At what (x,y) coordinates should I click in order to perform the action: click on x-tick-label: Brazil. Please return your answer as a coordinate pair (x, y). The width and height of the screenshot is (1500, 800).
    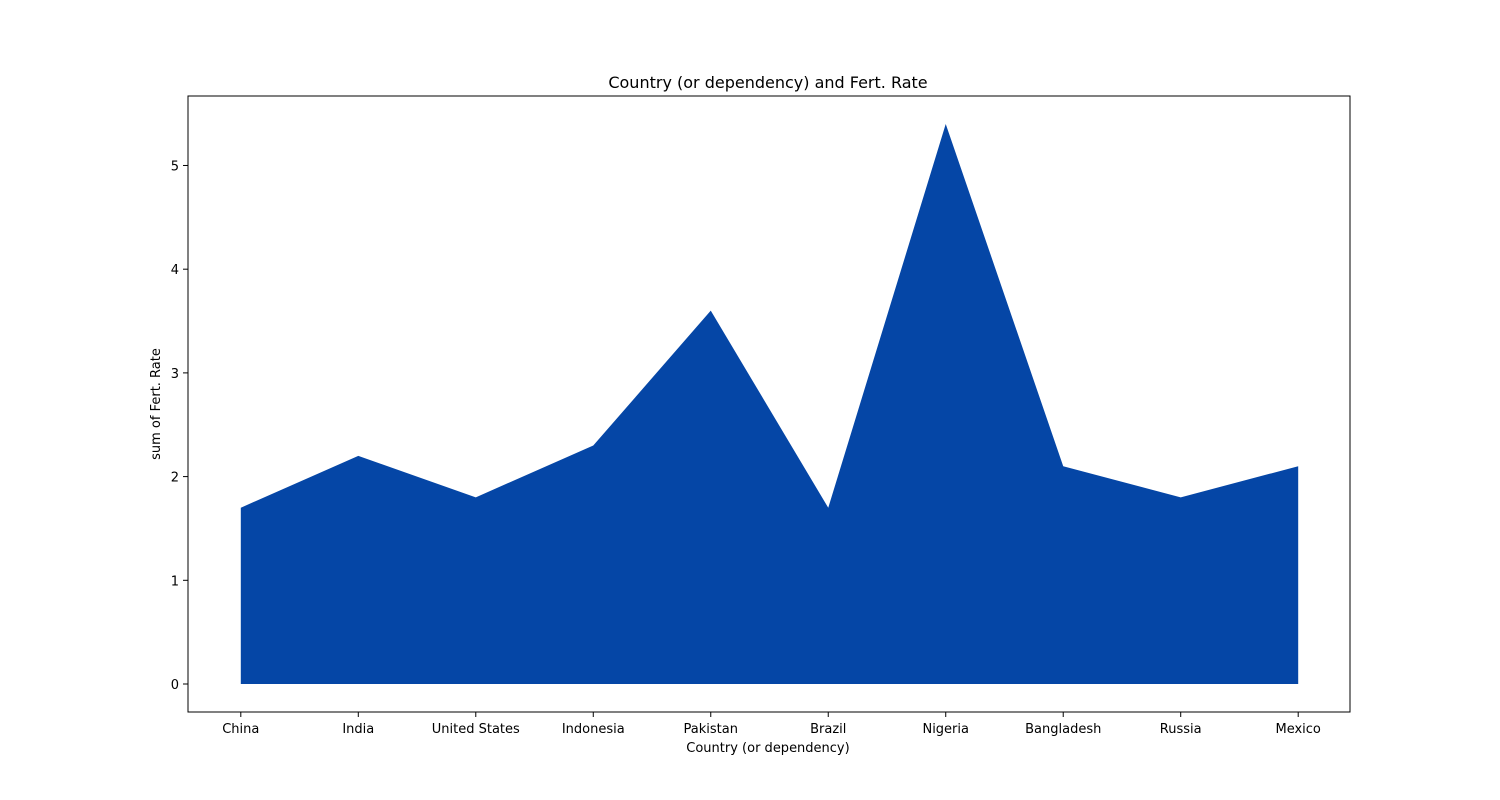
    Looking at the image, I should click on (828, 729).